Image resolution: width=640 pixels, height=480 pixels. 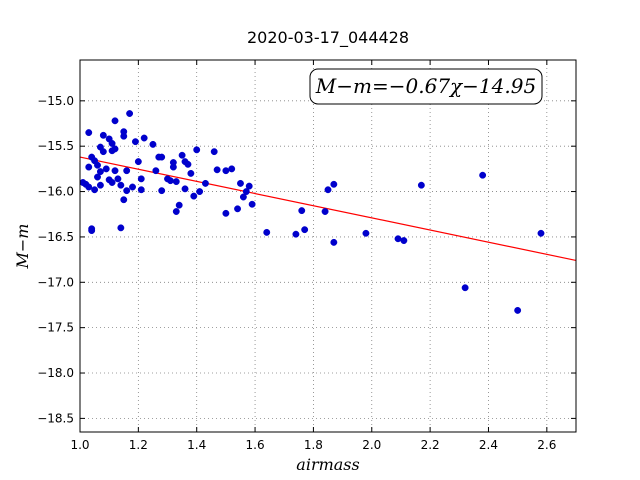 I want to click on x-tick-label: 1.0, so click(x=79, y=445).